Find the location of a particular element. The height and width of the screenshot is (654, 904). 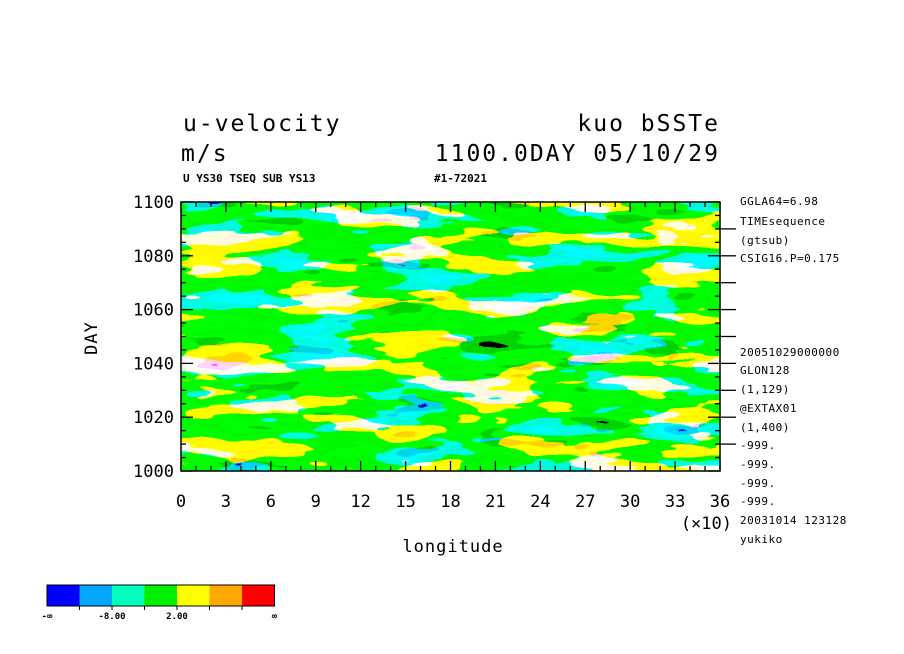

x-tick-label: 9 is located at coordinates (316, 502).